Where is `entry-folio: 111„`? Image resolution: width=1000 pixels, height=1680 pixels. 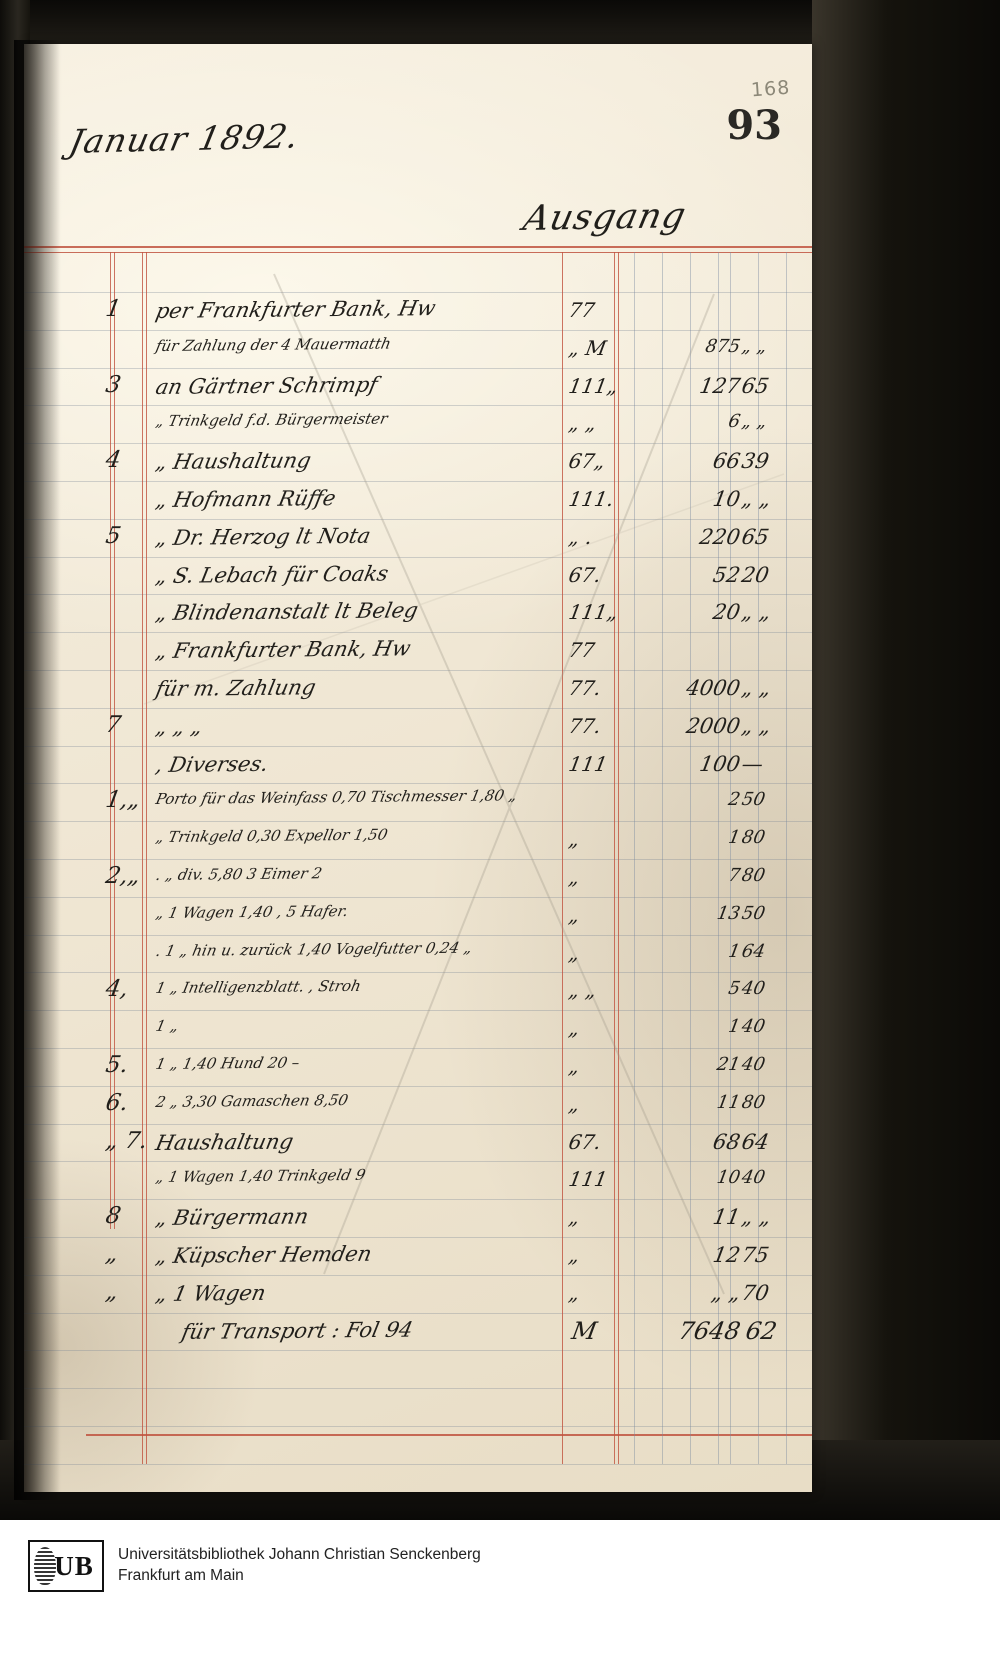
entry-folio: 111„ is located at coordinates (593, 385).